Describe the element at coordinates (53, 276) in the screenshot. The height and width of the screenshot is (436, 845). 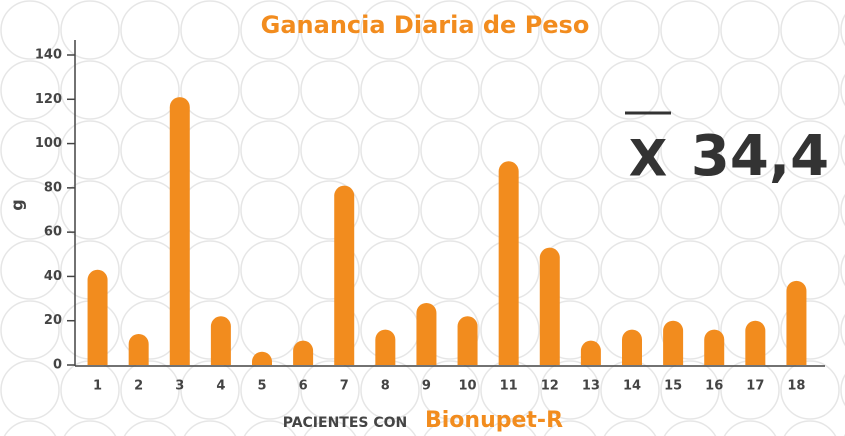
I see `y-tick-label: 40` at that location.